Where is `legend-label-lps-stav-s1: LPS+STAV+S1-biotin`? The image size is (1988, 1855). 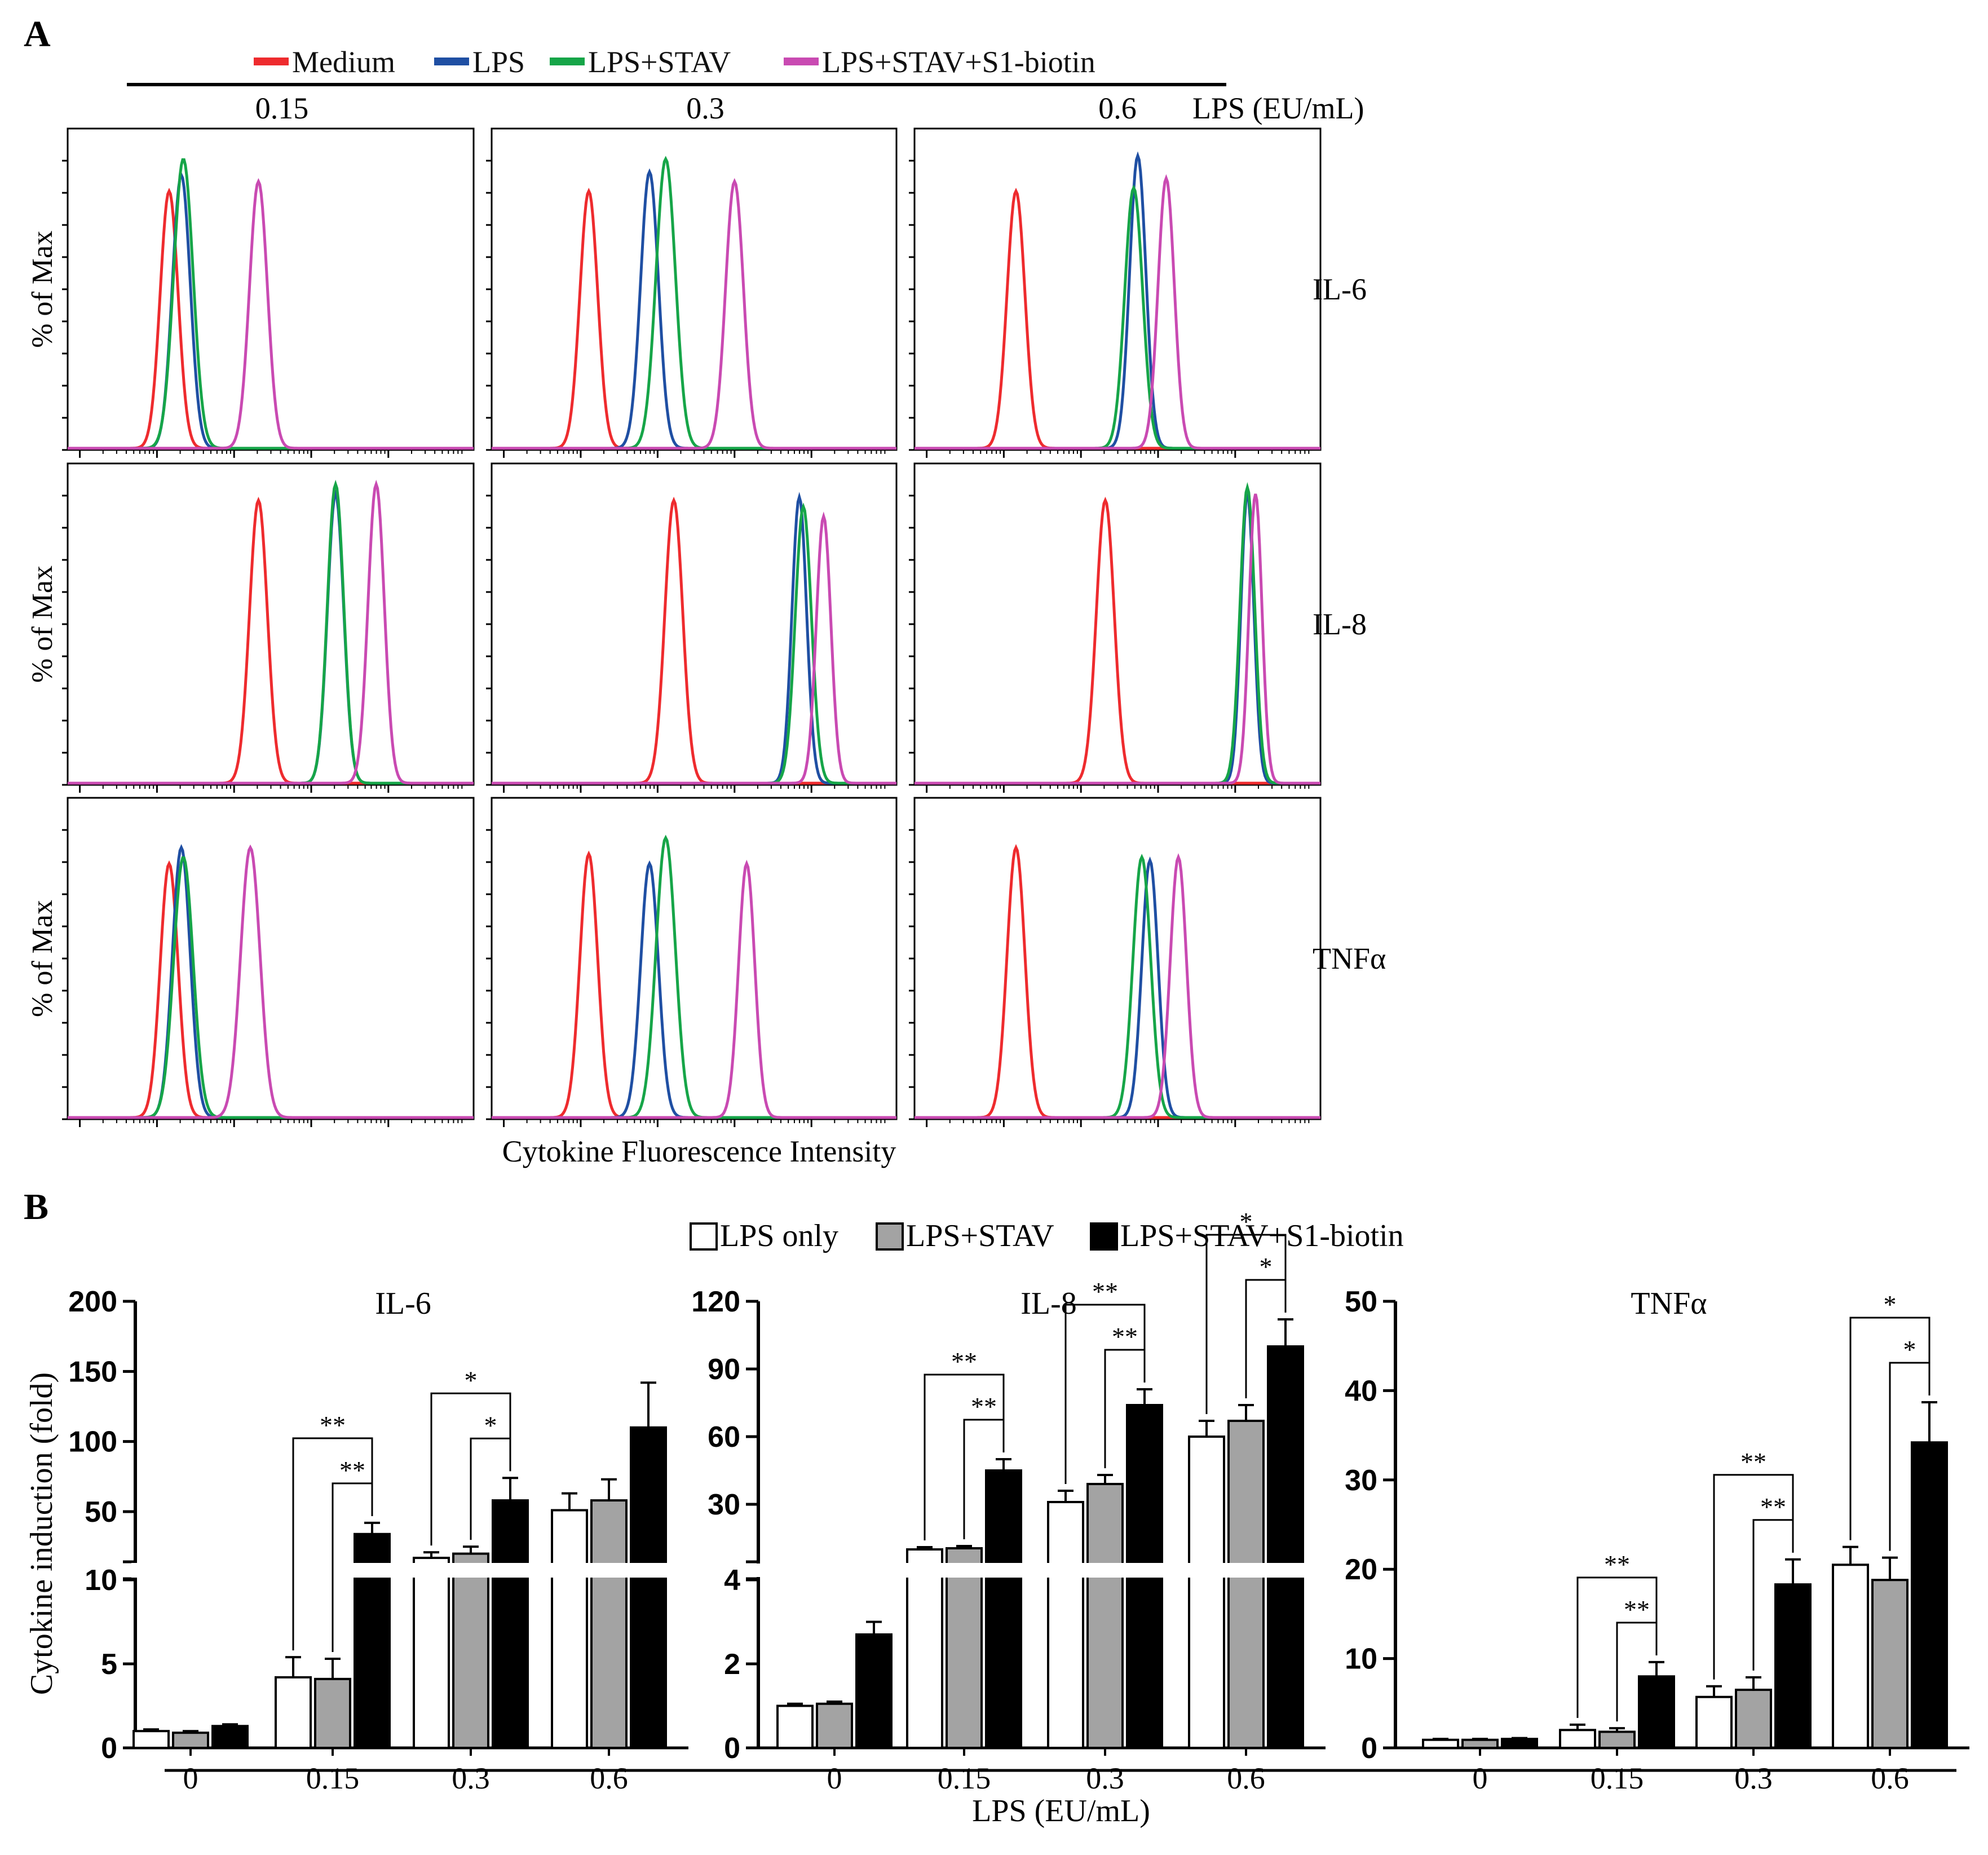
legend-label-lps-stav-s1: LPS+STAV+S1-biotin is located at coordinates (958, 62).